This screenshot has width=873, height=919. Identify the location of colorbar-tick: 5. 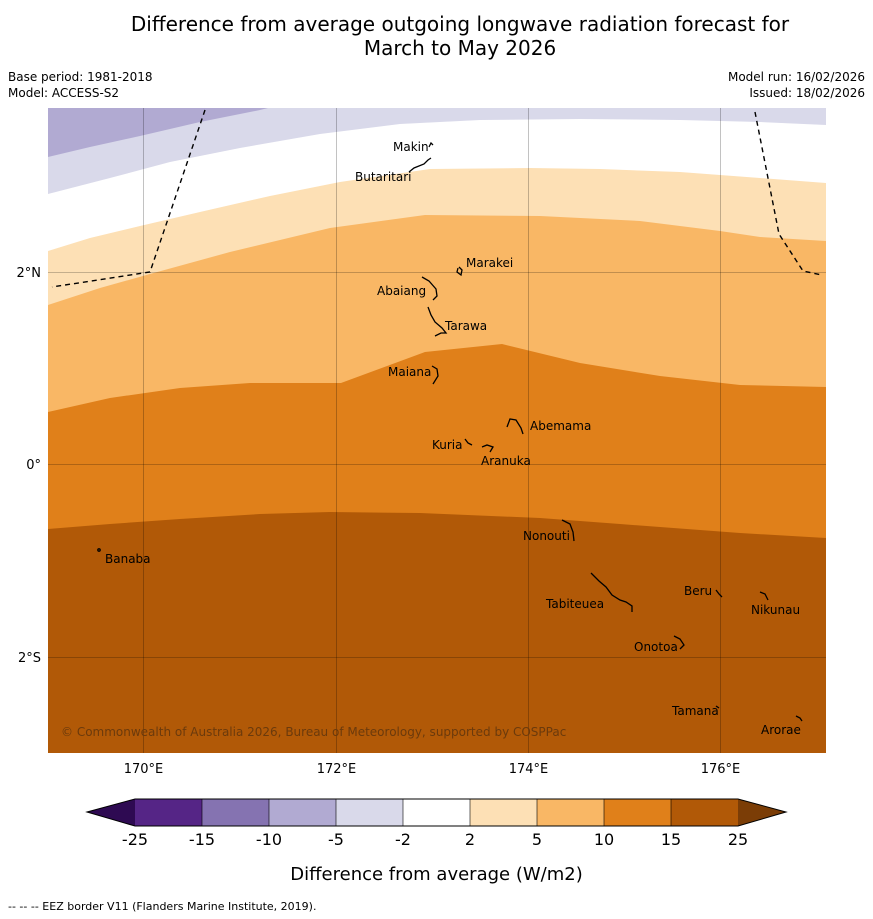
(537, 839).